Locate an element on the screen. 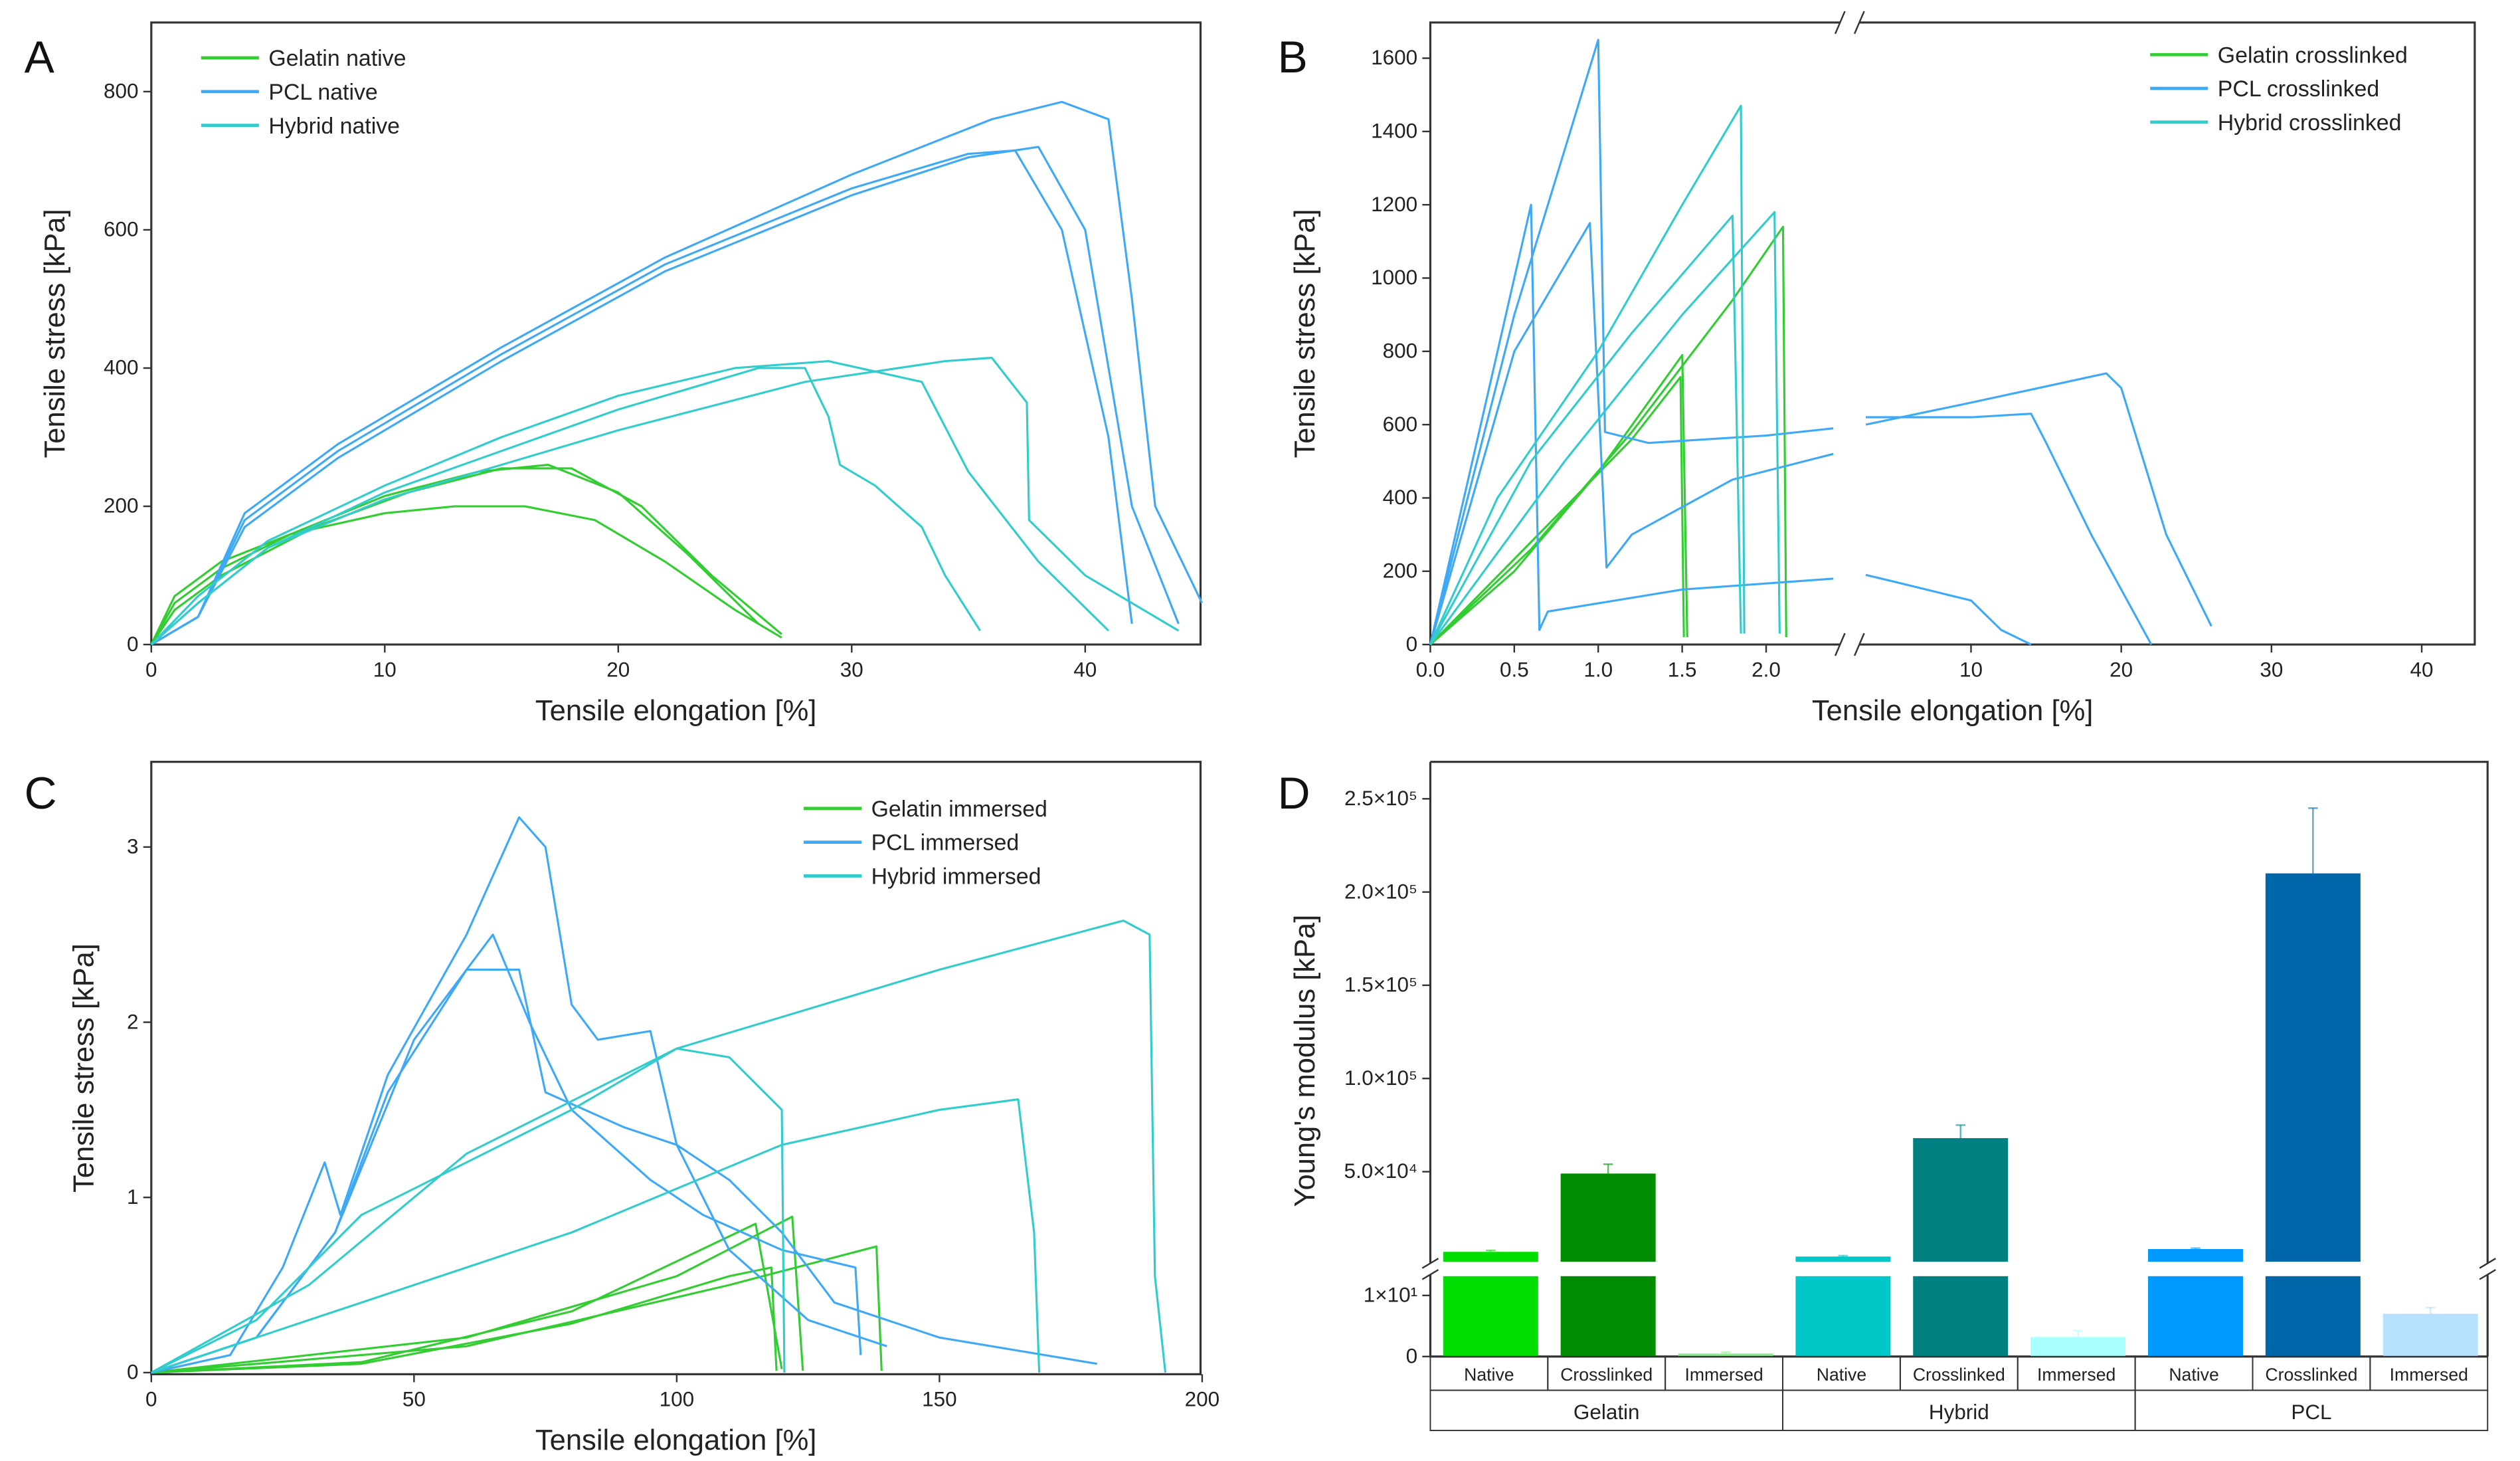 The image size is (2520, 1461). legend-entry: PCL immersed is located at coordinates (945, 843).